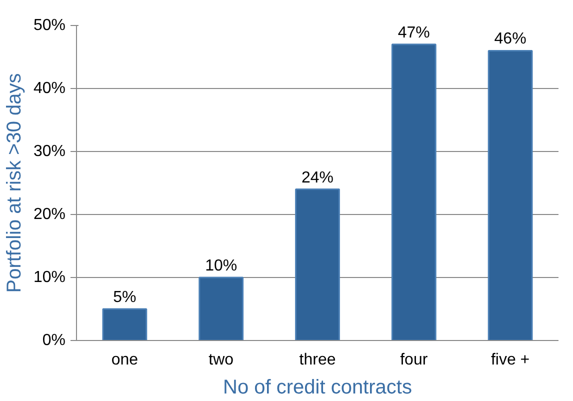  I want to click on x-tick-label: three, so click(317, 360).